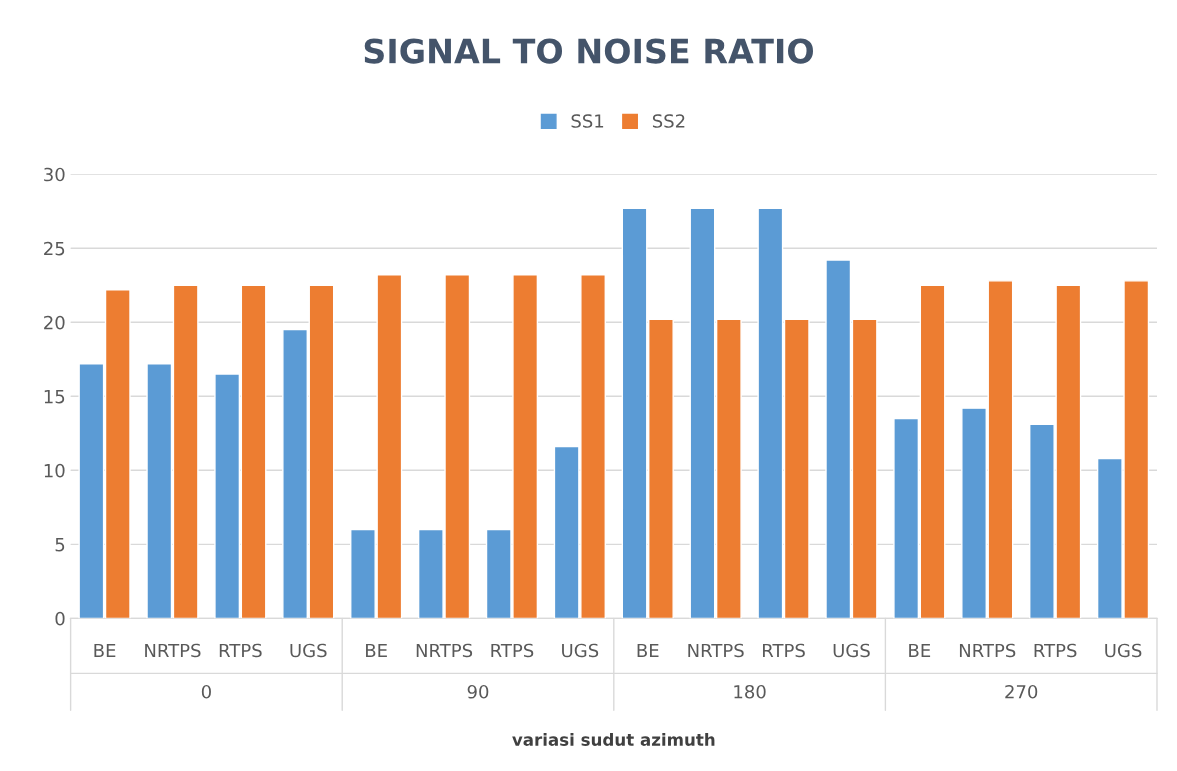 The height and width of the screenshot is (771, 1177). What do you see at coordinates (587, 121) in the screenshot?
I see `legend-label: SS1` at bounding box center [587, 121].